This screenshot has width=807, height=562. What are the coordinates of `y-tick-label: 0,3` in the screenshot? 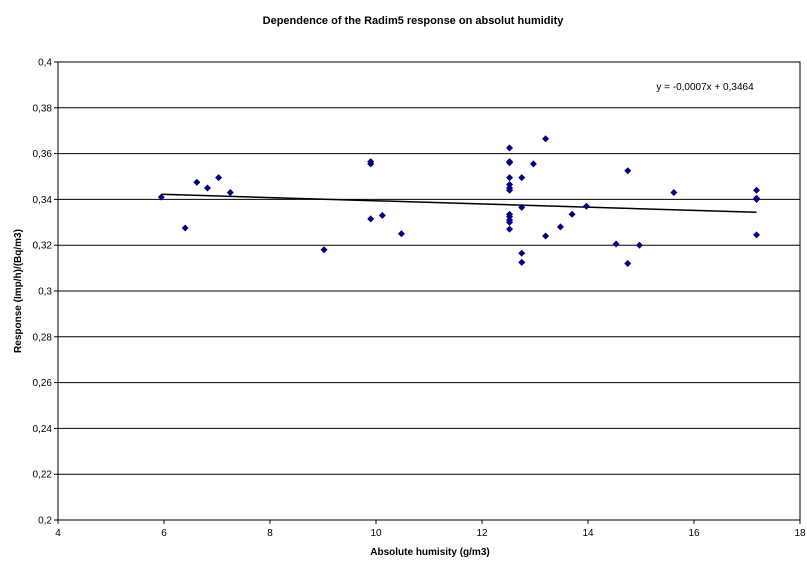 It's located at (45, 292).